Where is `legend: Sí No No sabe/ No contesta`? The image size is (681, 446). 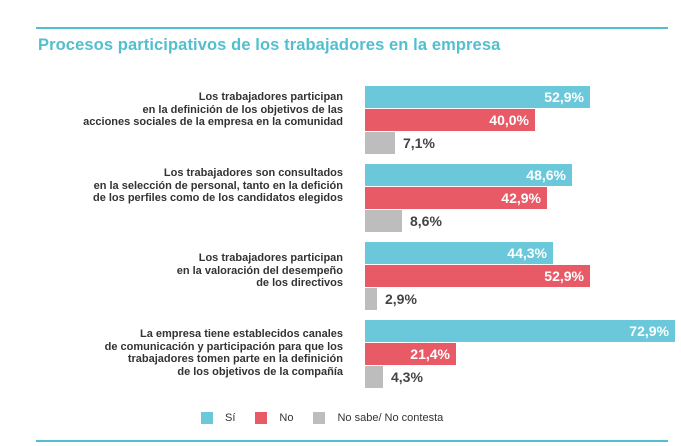
legend: Sí No No sabe/ No contesta is located at coordinates (332, 418).